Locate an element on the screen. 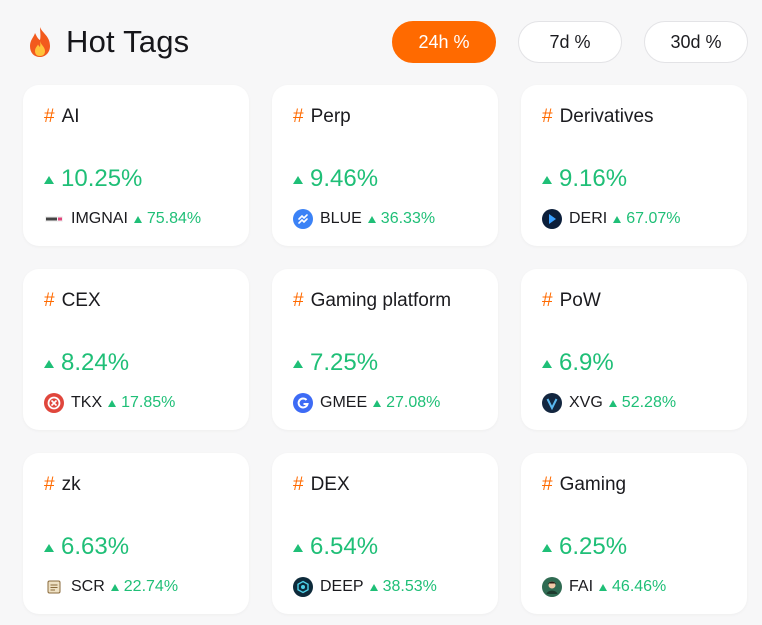  coin-change: 22.74% is located at coordinates (151, 586).